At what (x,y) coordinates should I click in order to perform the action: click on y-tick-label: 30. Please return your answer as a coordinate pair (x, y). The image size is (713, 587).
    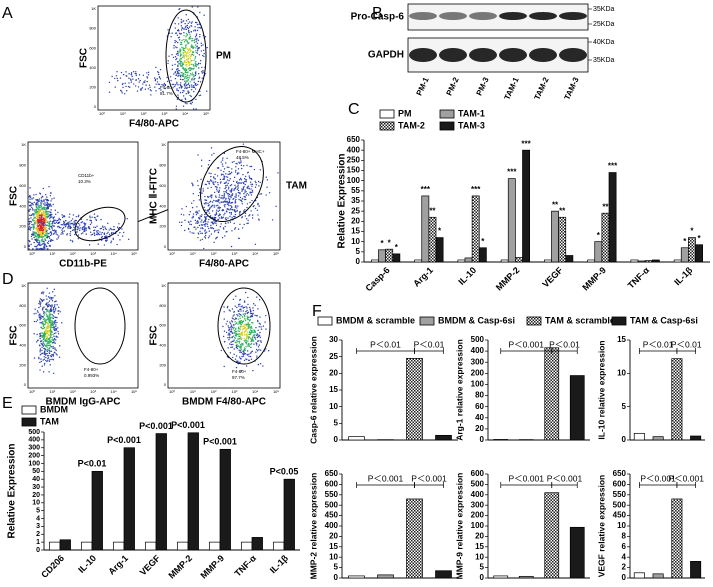
    Looking at the image, I should click on (333, 339).